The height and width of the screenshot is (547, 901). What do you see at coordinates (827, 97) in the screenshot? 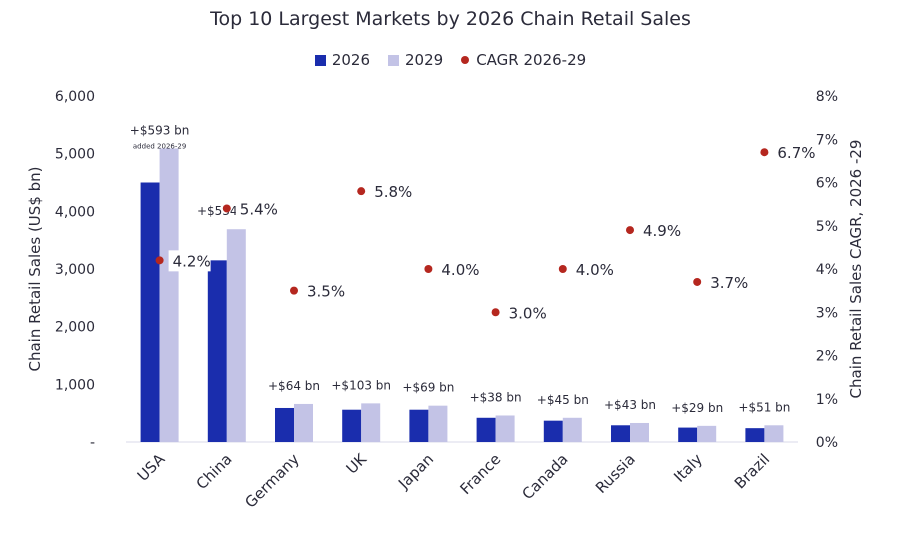
I see `y2-tick-label: 8%` at bounding box center [827, 97].